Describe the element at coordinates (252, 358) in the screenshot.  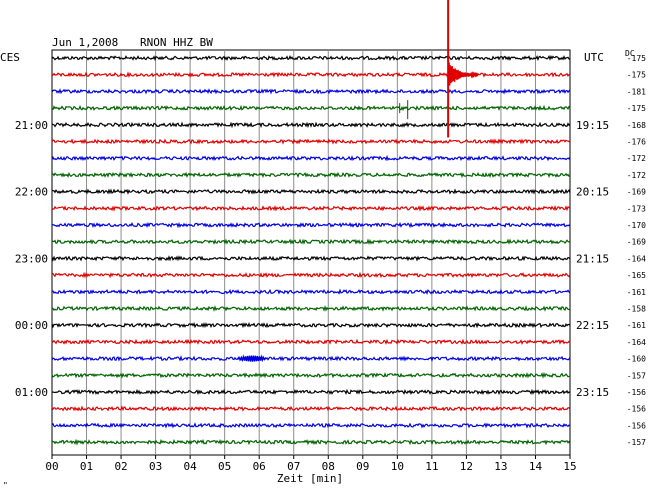
I see `event-wave-packet` at that location.